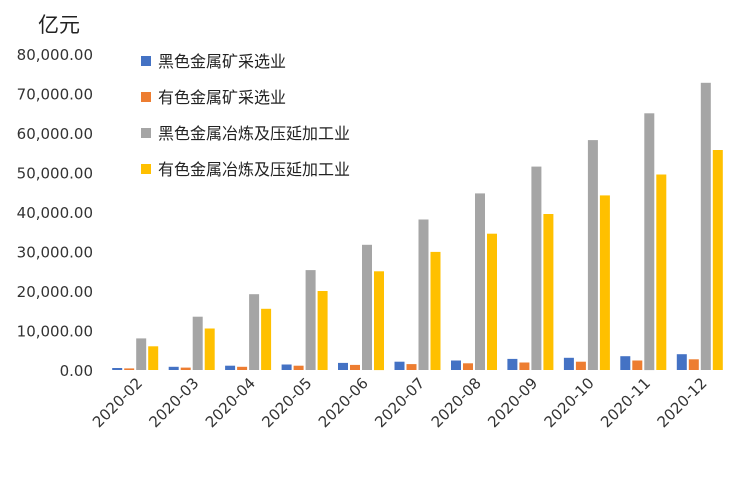 The height and width of the screenshot is (484, 752). Describe the element at coordinates (55, 174) in the screenshot. I see `y-tick-label: 50,000.00` at that location.